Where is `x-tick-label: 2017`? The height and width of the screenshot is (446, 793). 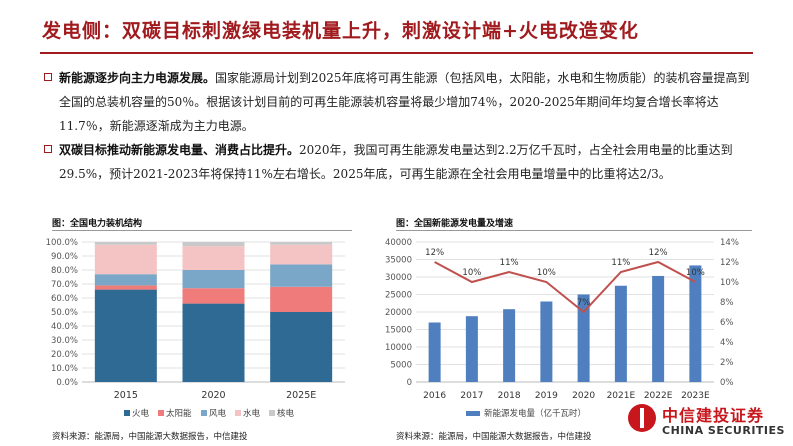 x-tick-label: 2017 is located at coordinates (471, 396).